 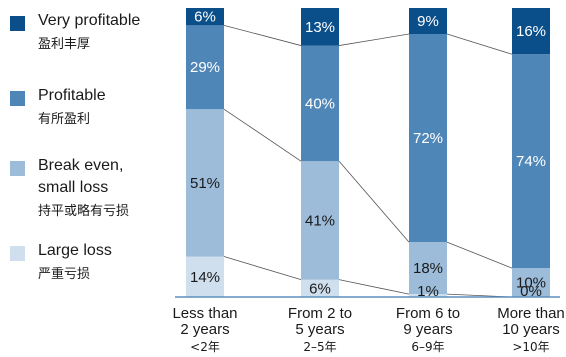 What do you see at coordinates (17, 168) in the screenshot?
I see `legend-swatch-break-even` at bounding box center [17, 168].